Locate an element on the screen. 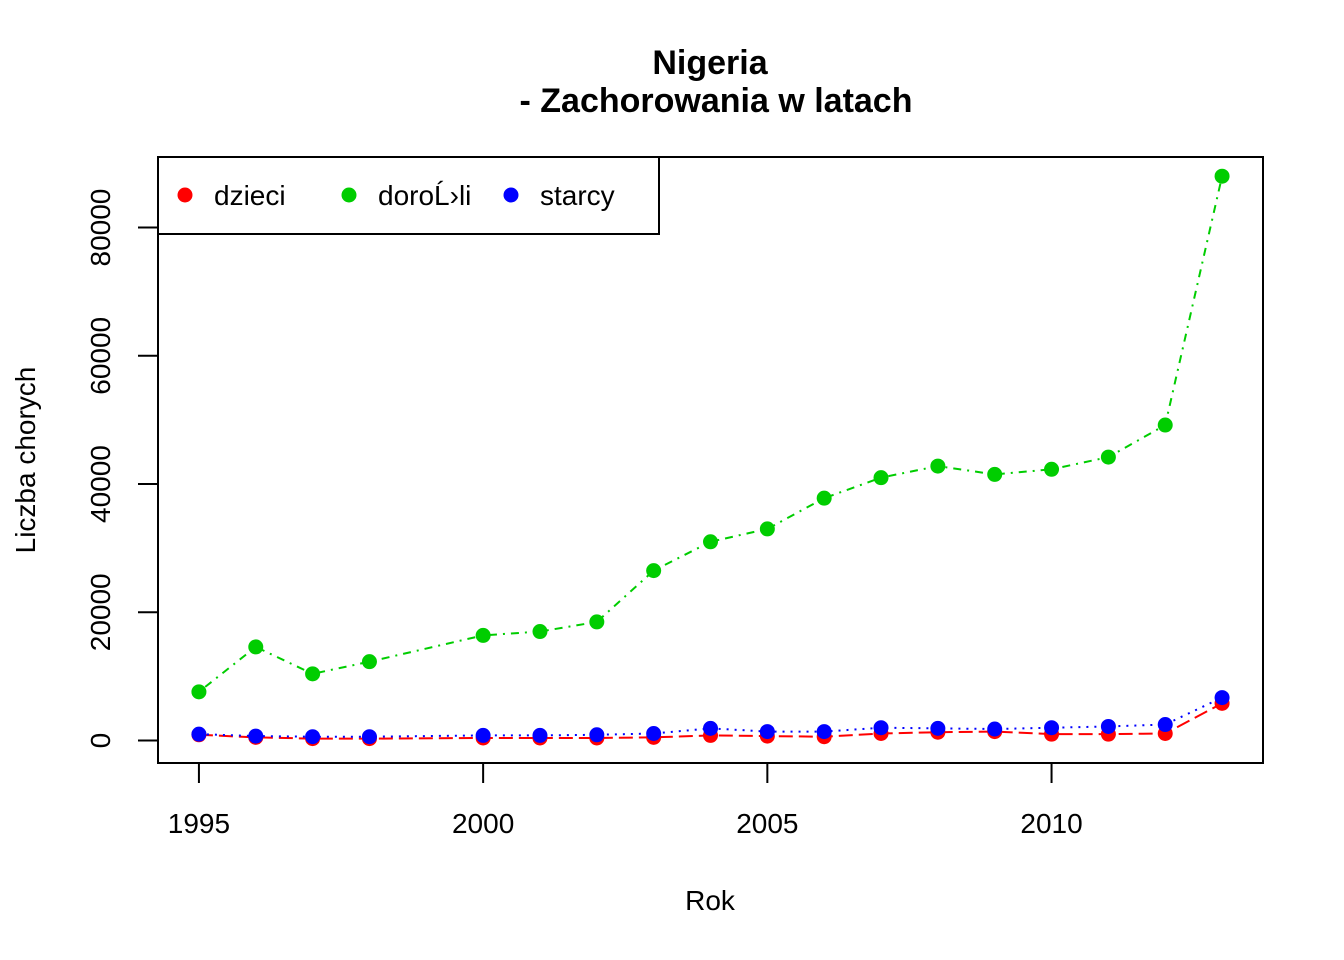 This screenshot has height=960, width=1344. y-axis: 0 20000 40000 60000 80000 is located at coordinates (122, 469).